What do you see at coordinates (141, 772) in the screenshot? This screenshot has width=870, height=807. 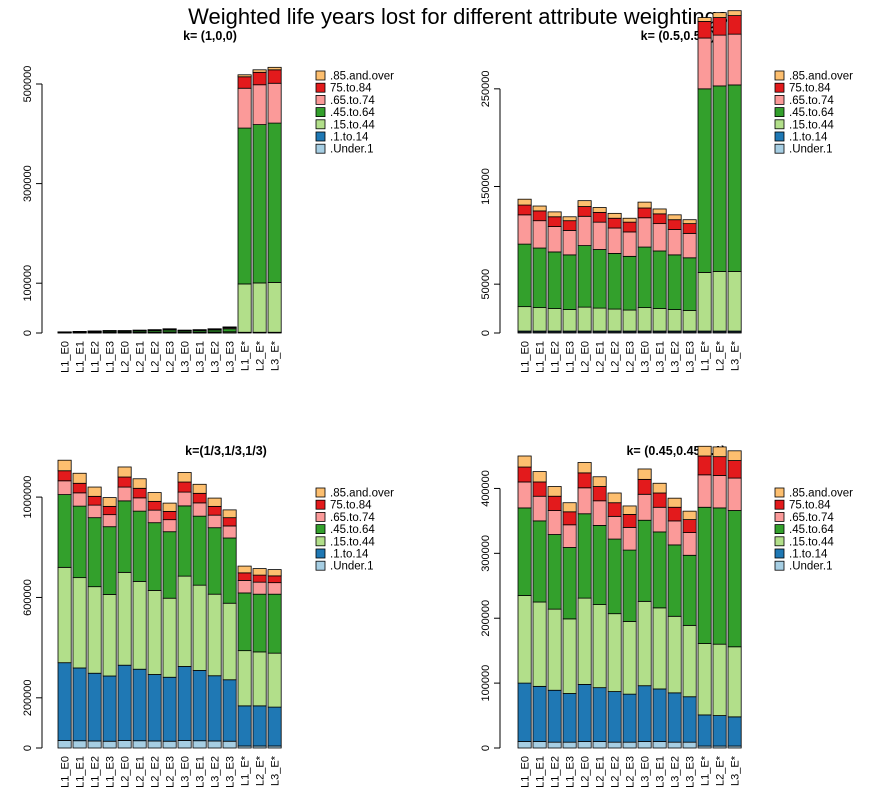 I see `x-tick-label: L2_E1` at bounding box center [141, 772].